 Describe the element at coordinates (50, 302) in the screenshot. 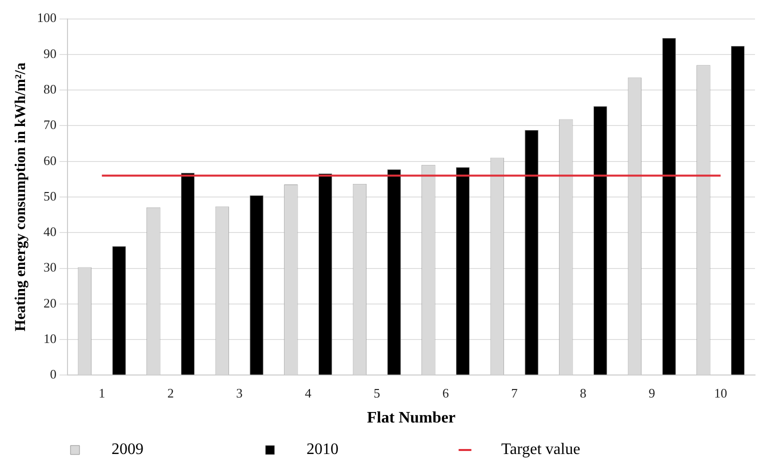

I see `y-tick-label: 20` at that location.